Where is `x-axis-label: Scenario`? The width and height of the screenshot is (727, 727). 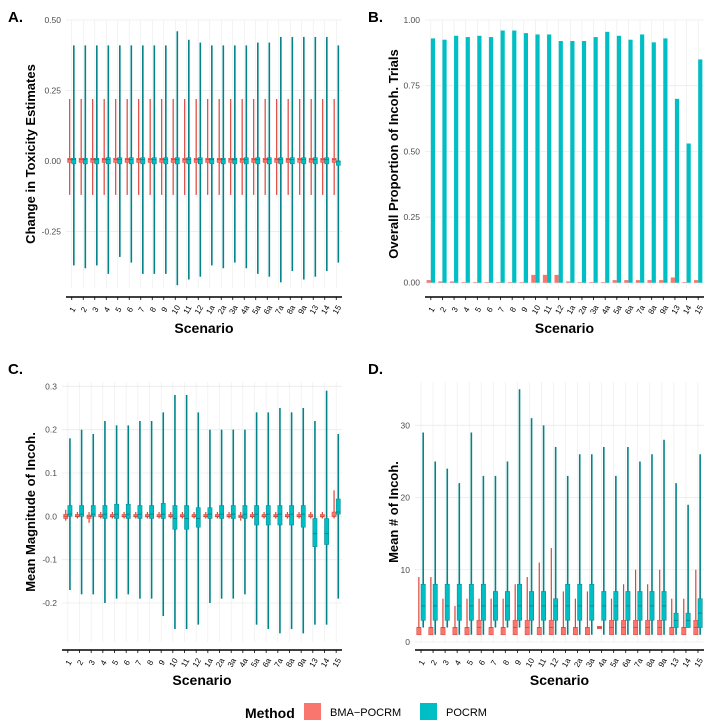 x-axis-label: Scenario is located at coordinates (564, 328).